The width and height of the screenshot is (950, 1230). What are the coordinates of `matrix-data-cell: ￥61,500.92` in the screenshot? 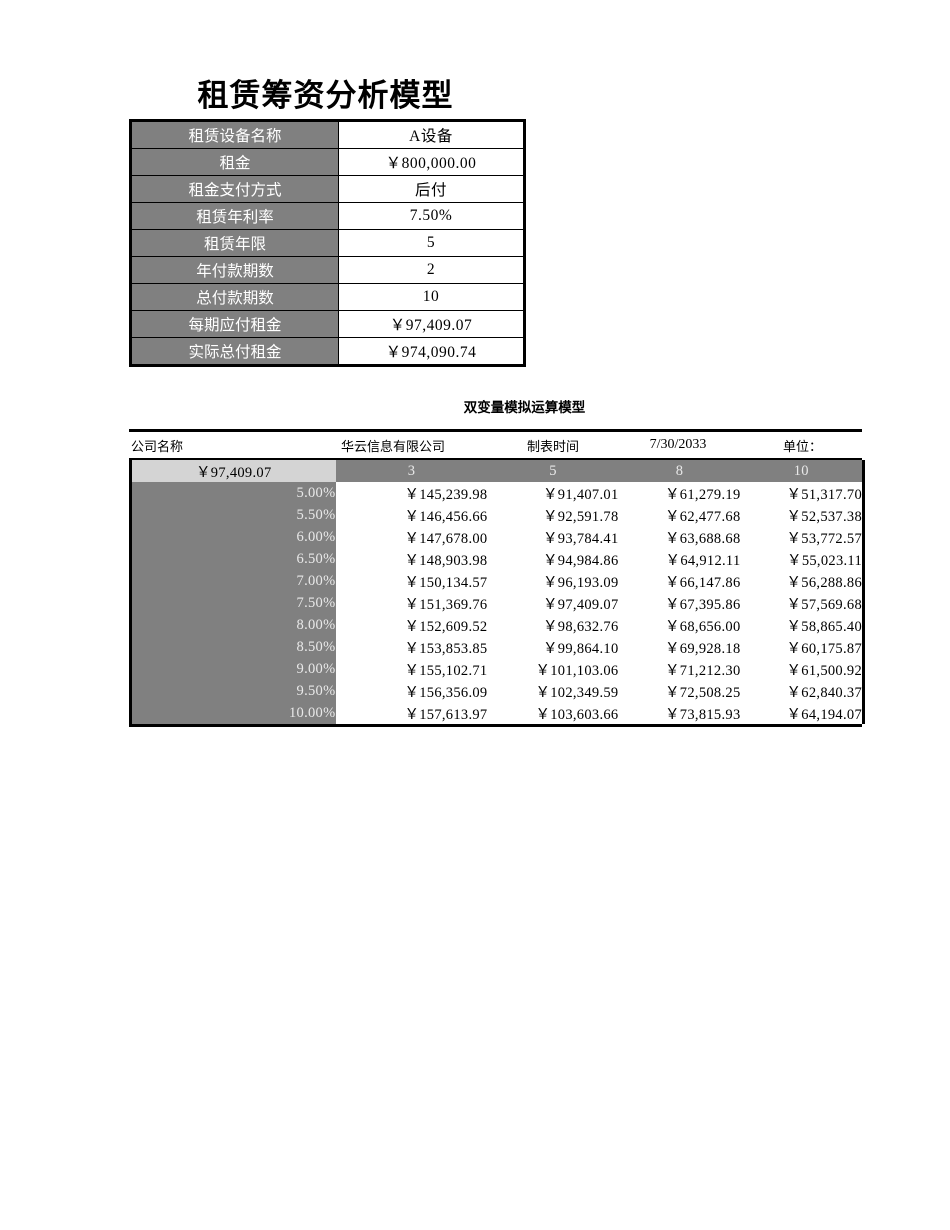 It's located at (802, 669).